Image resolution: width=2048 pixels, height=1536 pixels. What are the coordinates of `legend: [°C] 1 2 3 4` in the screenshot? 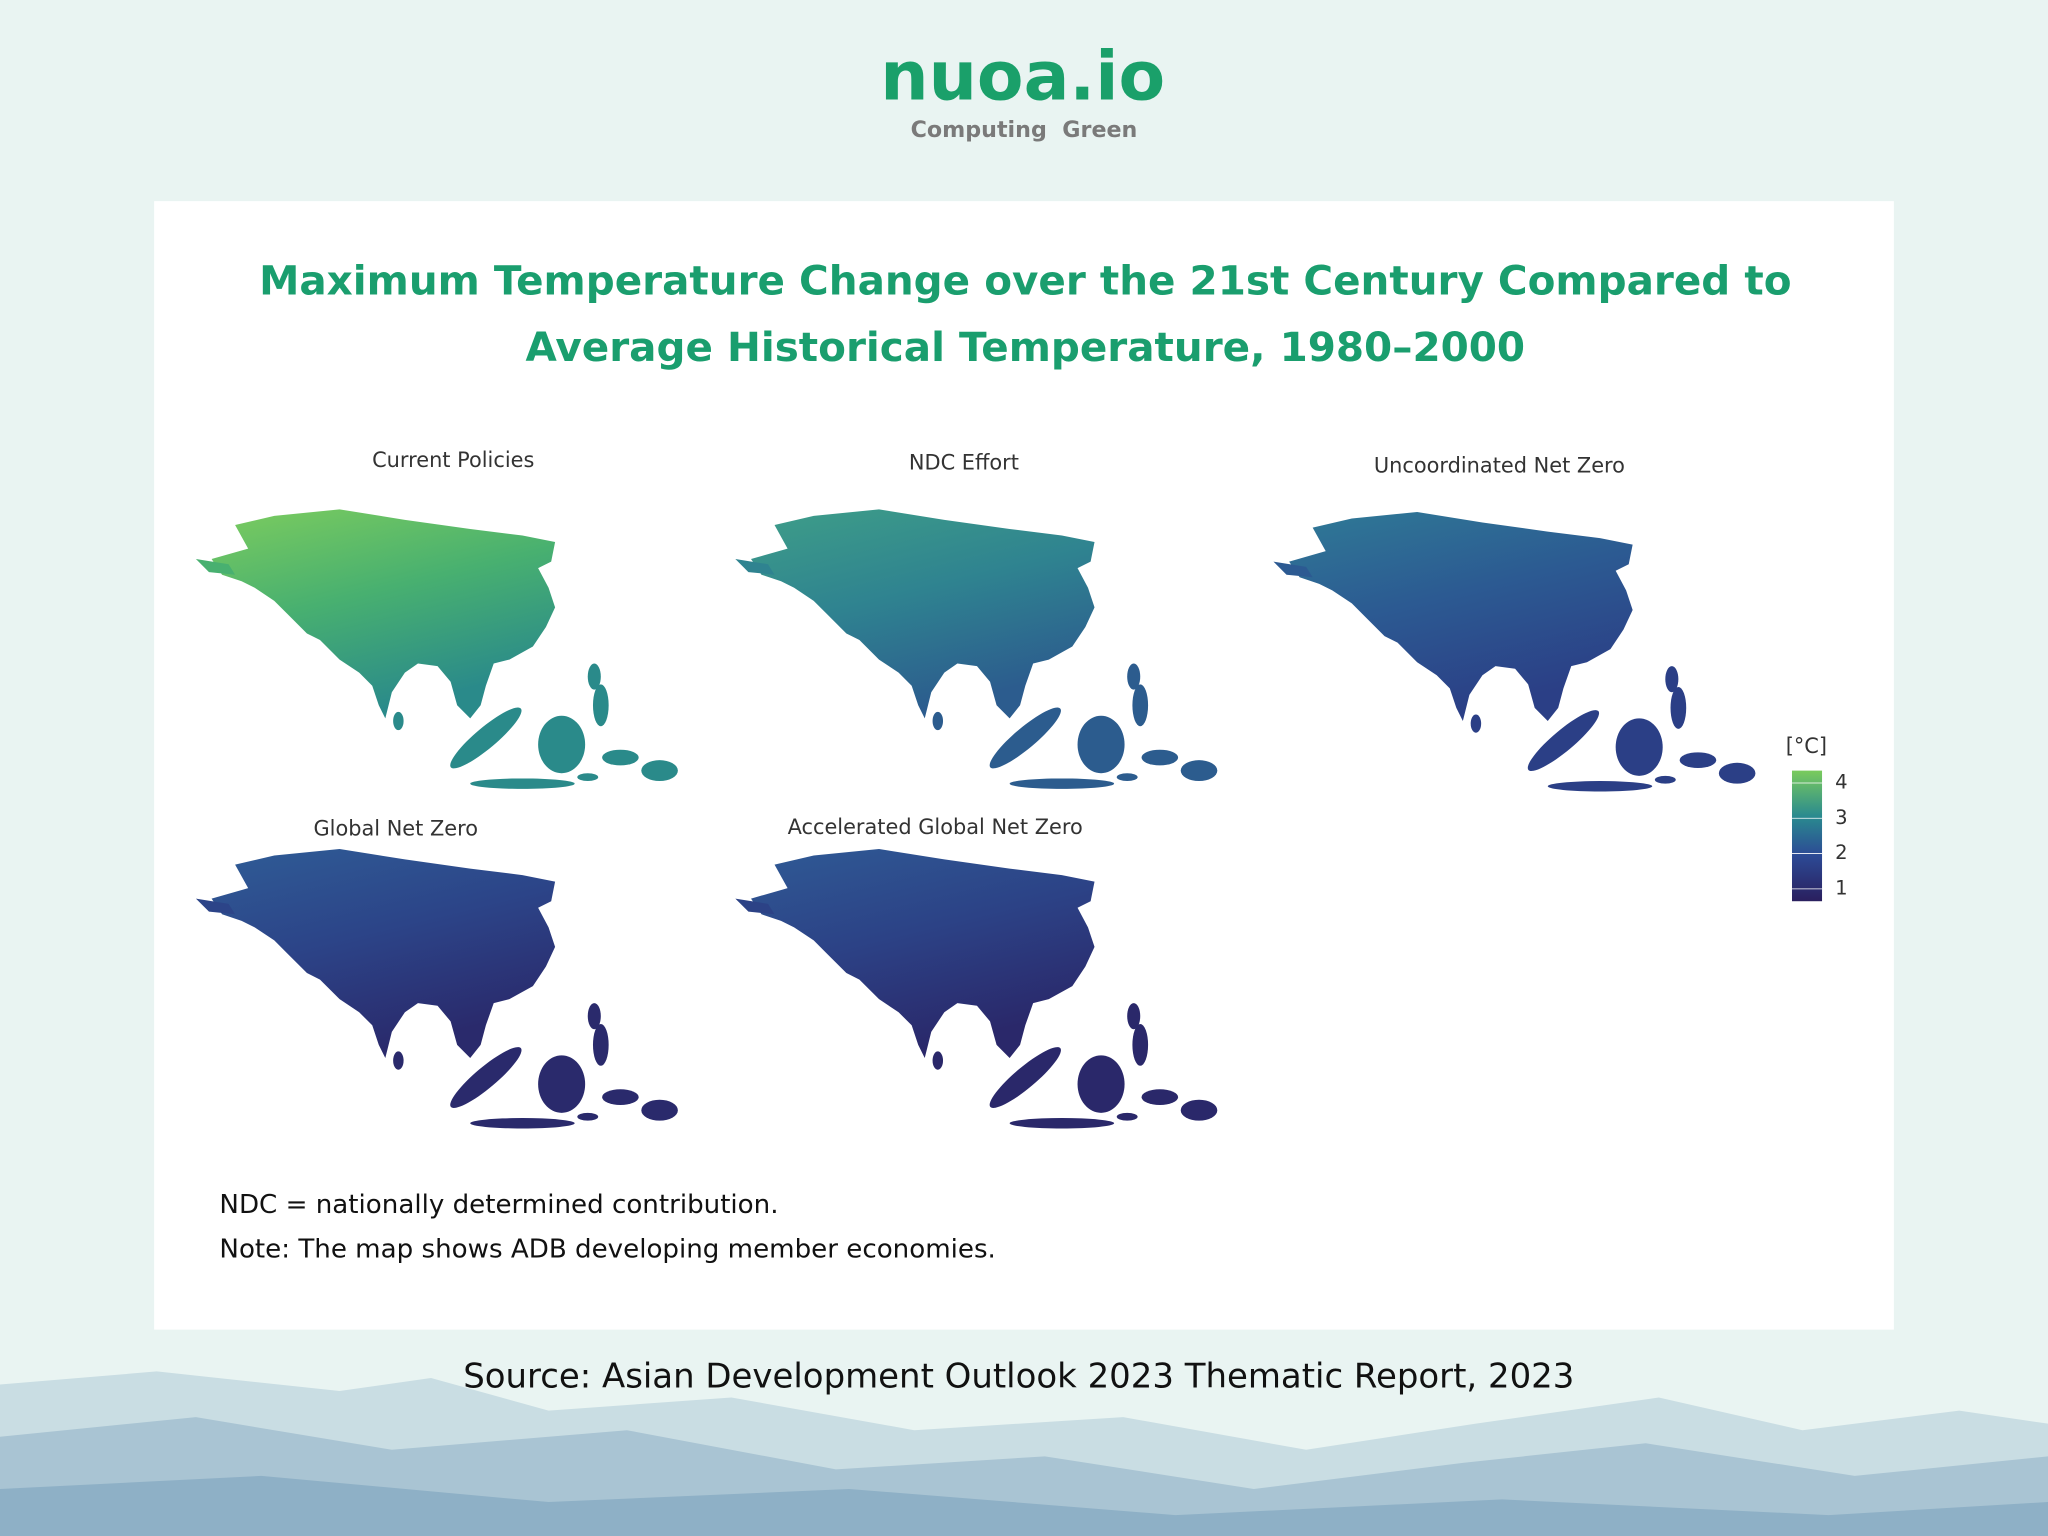 It's located at (1817, 818).